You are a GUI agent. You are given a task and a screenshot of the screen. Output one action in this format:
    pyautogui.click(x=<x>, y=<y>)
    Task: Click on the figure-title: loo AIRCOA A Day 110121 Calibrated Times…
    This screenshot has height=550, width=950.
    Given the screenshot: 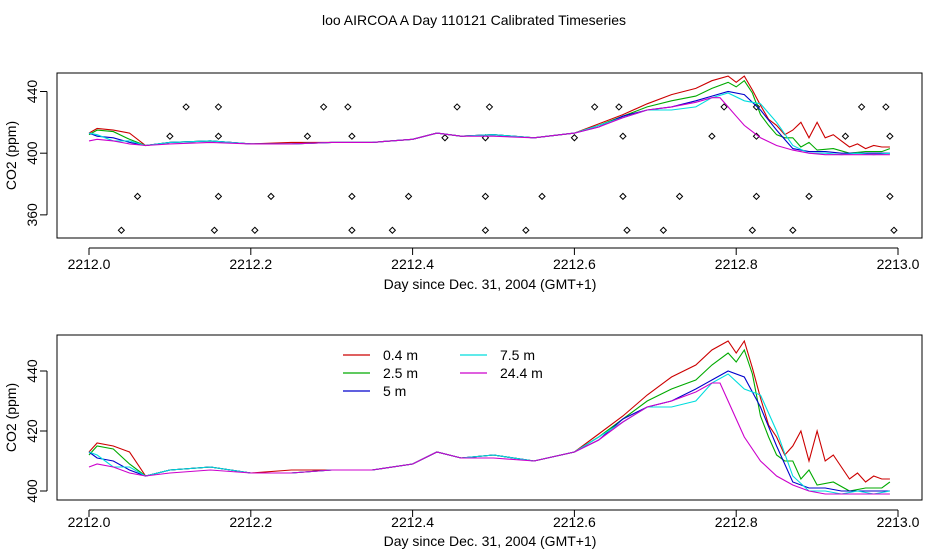 What is the action you would take?
    pyautogui.click(x=474, y=20)
    